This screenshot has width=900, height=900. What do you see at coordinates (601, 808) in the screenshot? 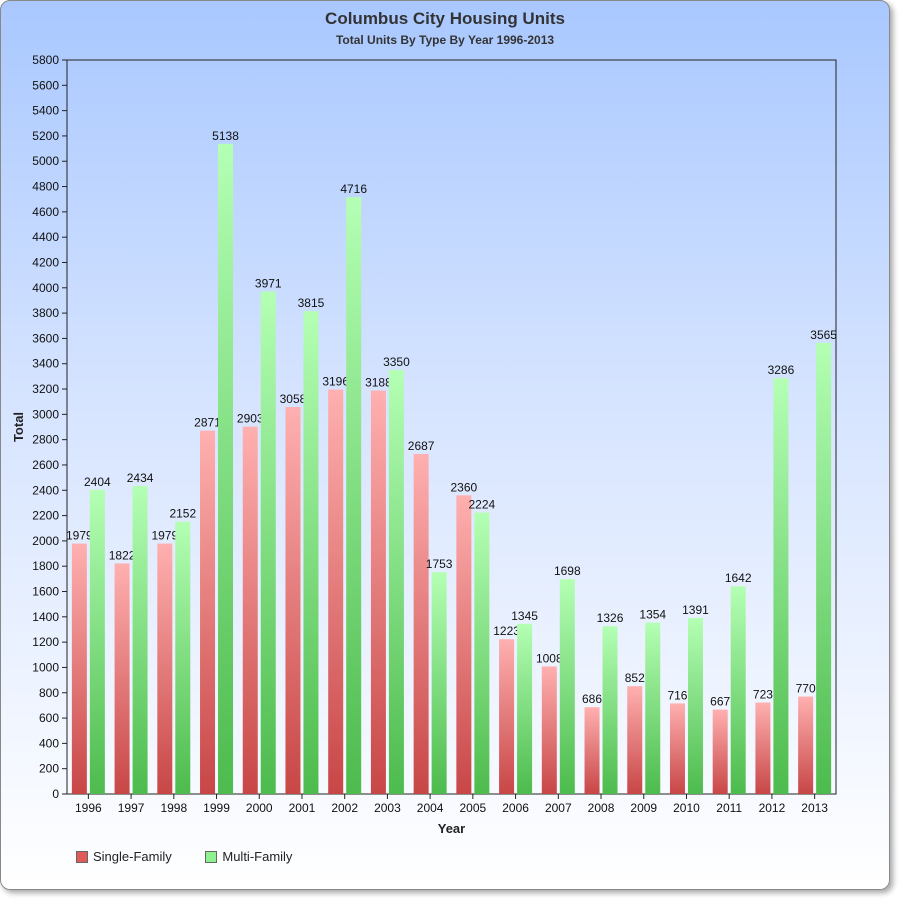
I see `x-tick-label-2008: 2008` at bounding box center [601, 808].